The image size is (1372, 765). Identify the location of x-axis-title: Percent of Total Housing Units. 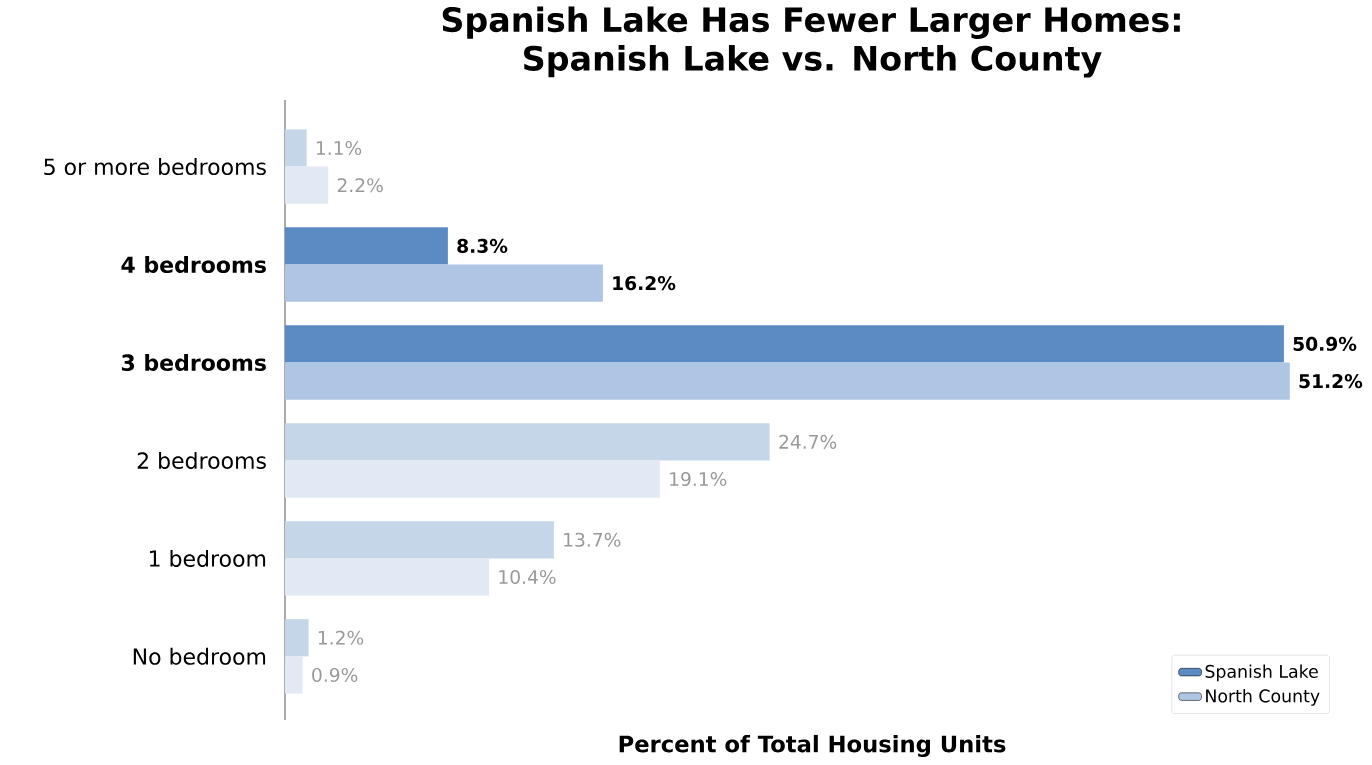
(812, 746).